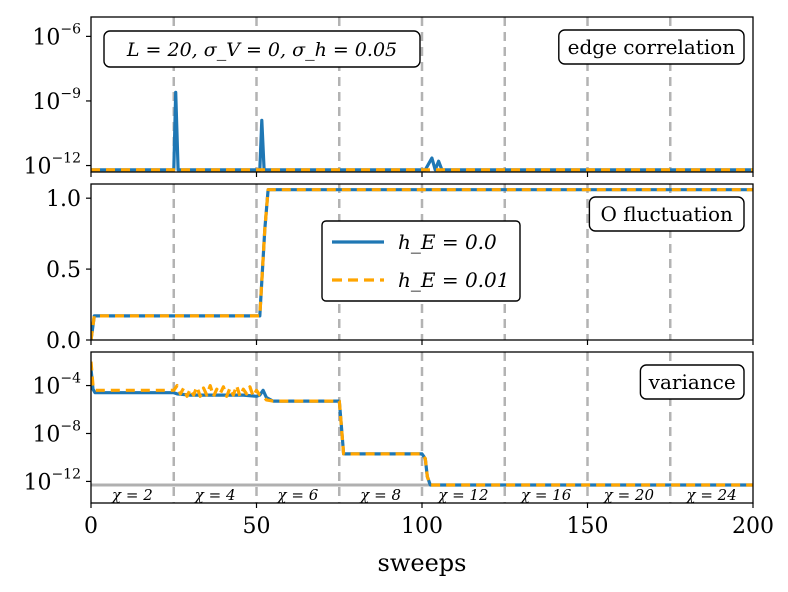  I want to click on y-tick-label: 10⁻⁹, so click(56, 100).